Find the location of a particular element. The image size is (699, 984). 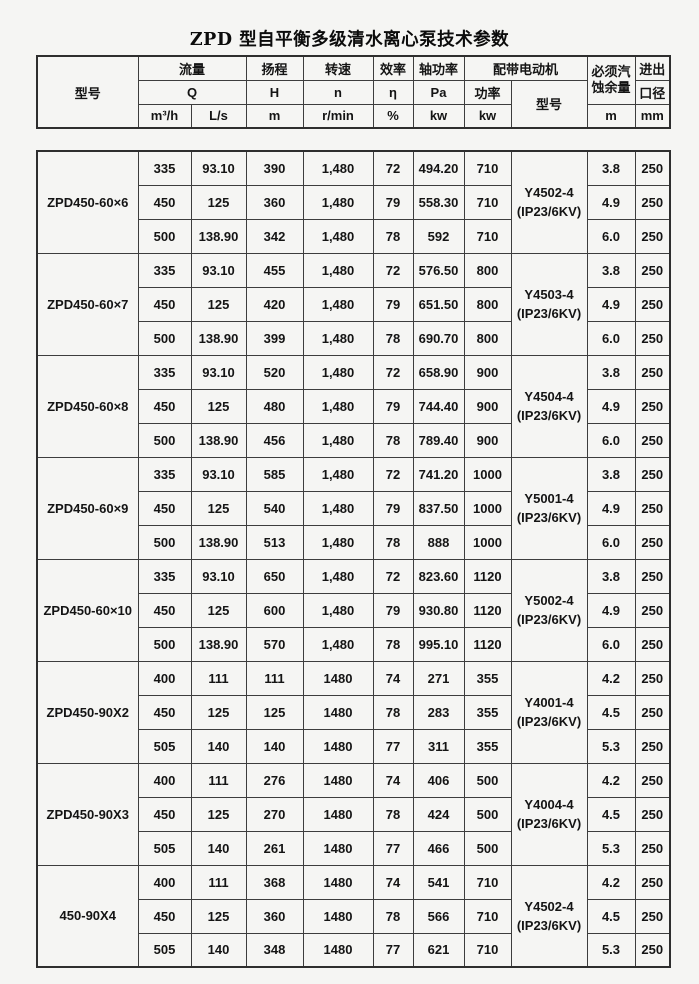

head-cell: 520 is located at coordinates (274, 372).